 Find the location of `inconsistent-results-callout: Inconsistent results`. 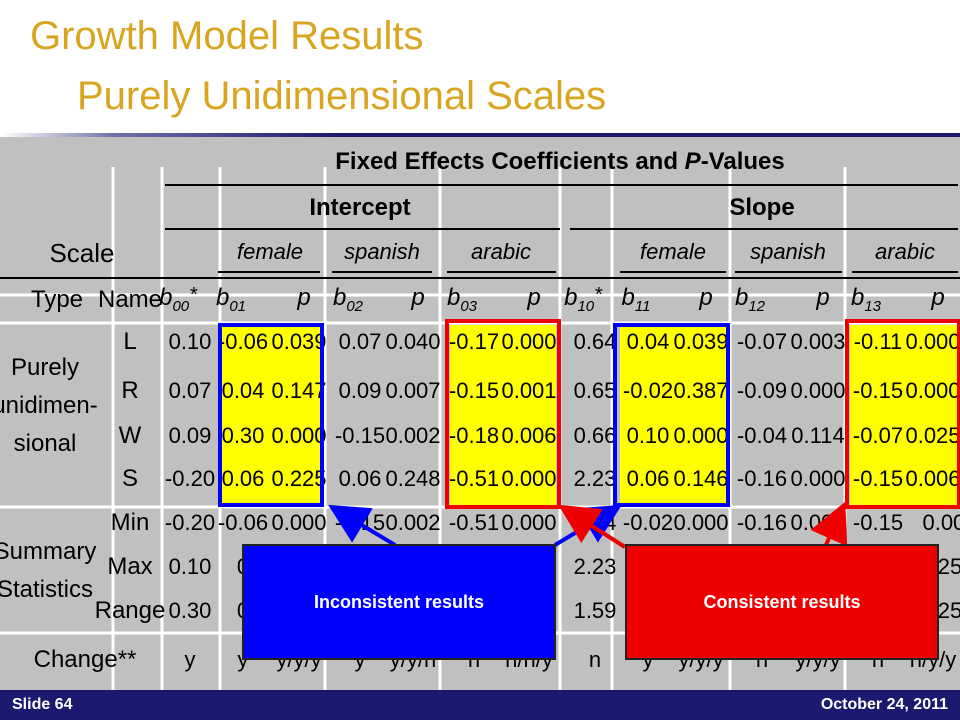

inconsistent-results-callout: Inconsistent results is located at coordinates (399, 602).